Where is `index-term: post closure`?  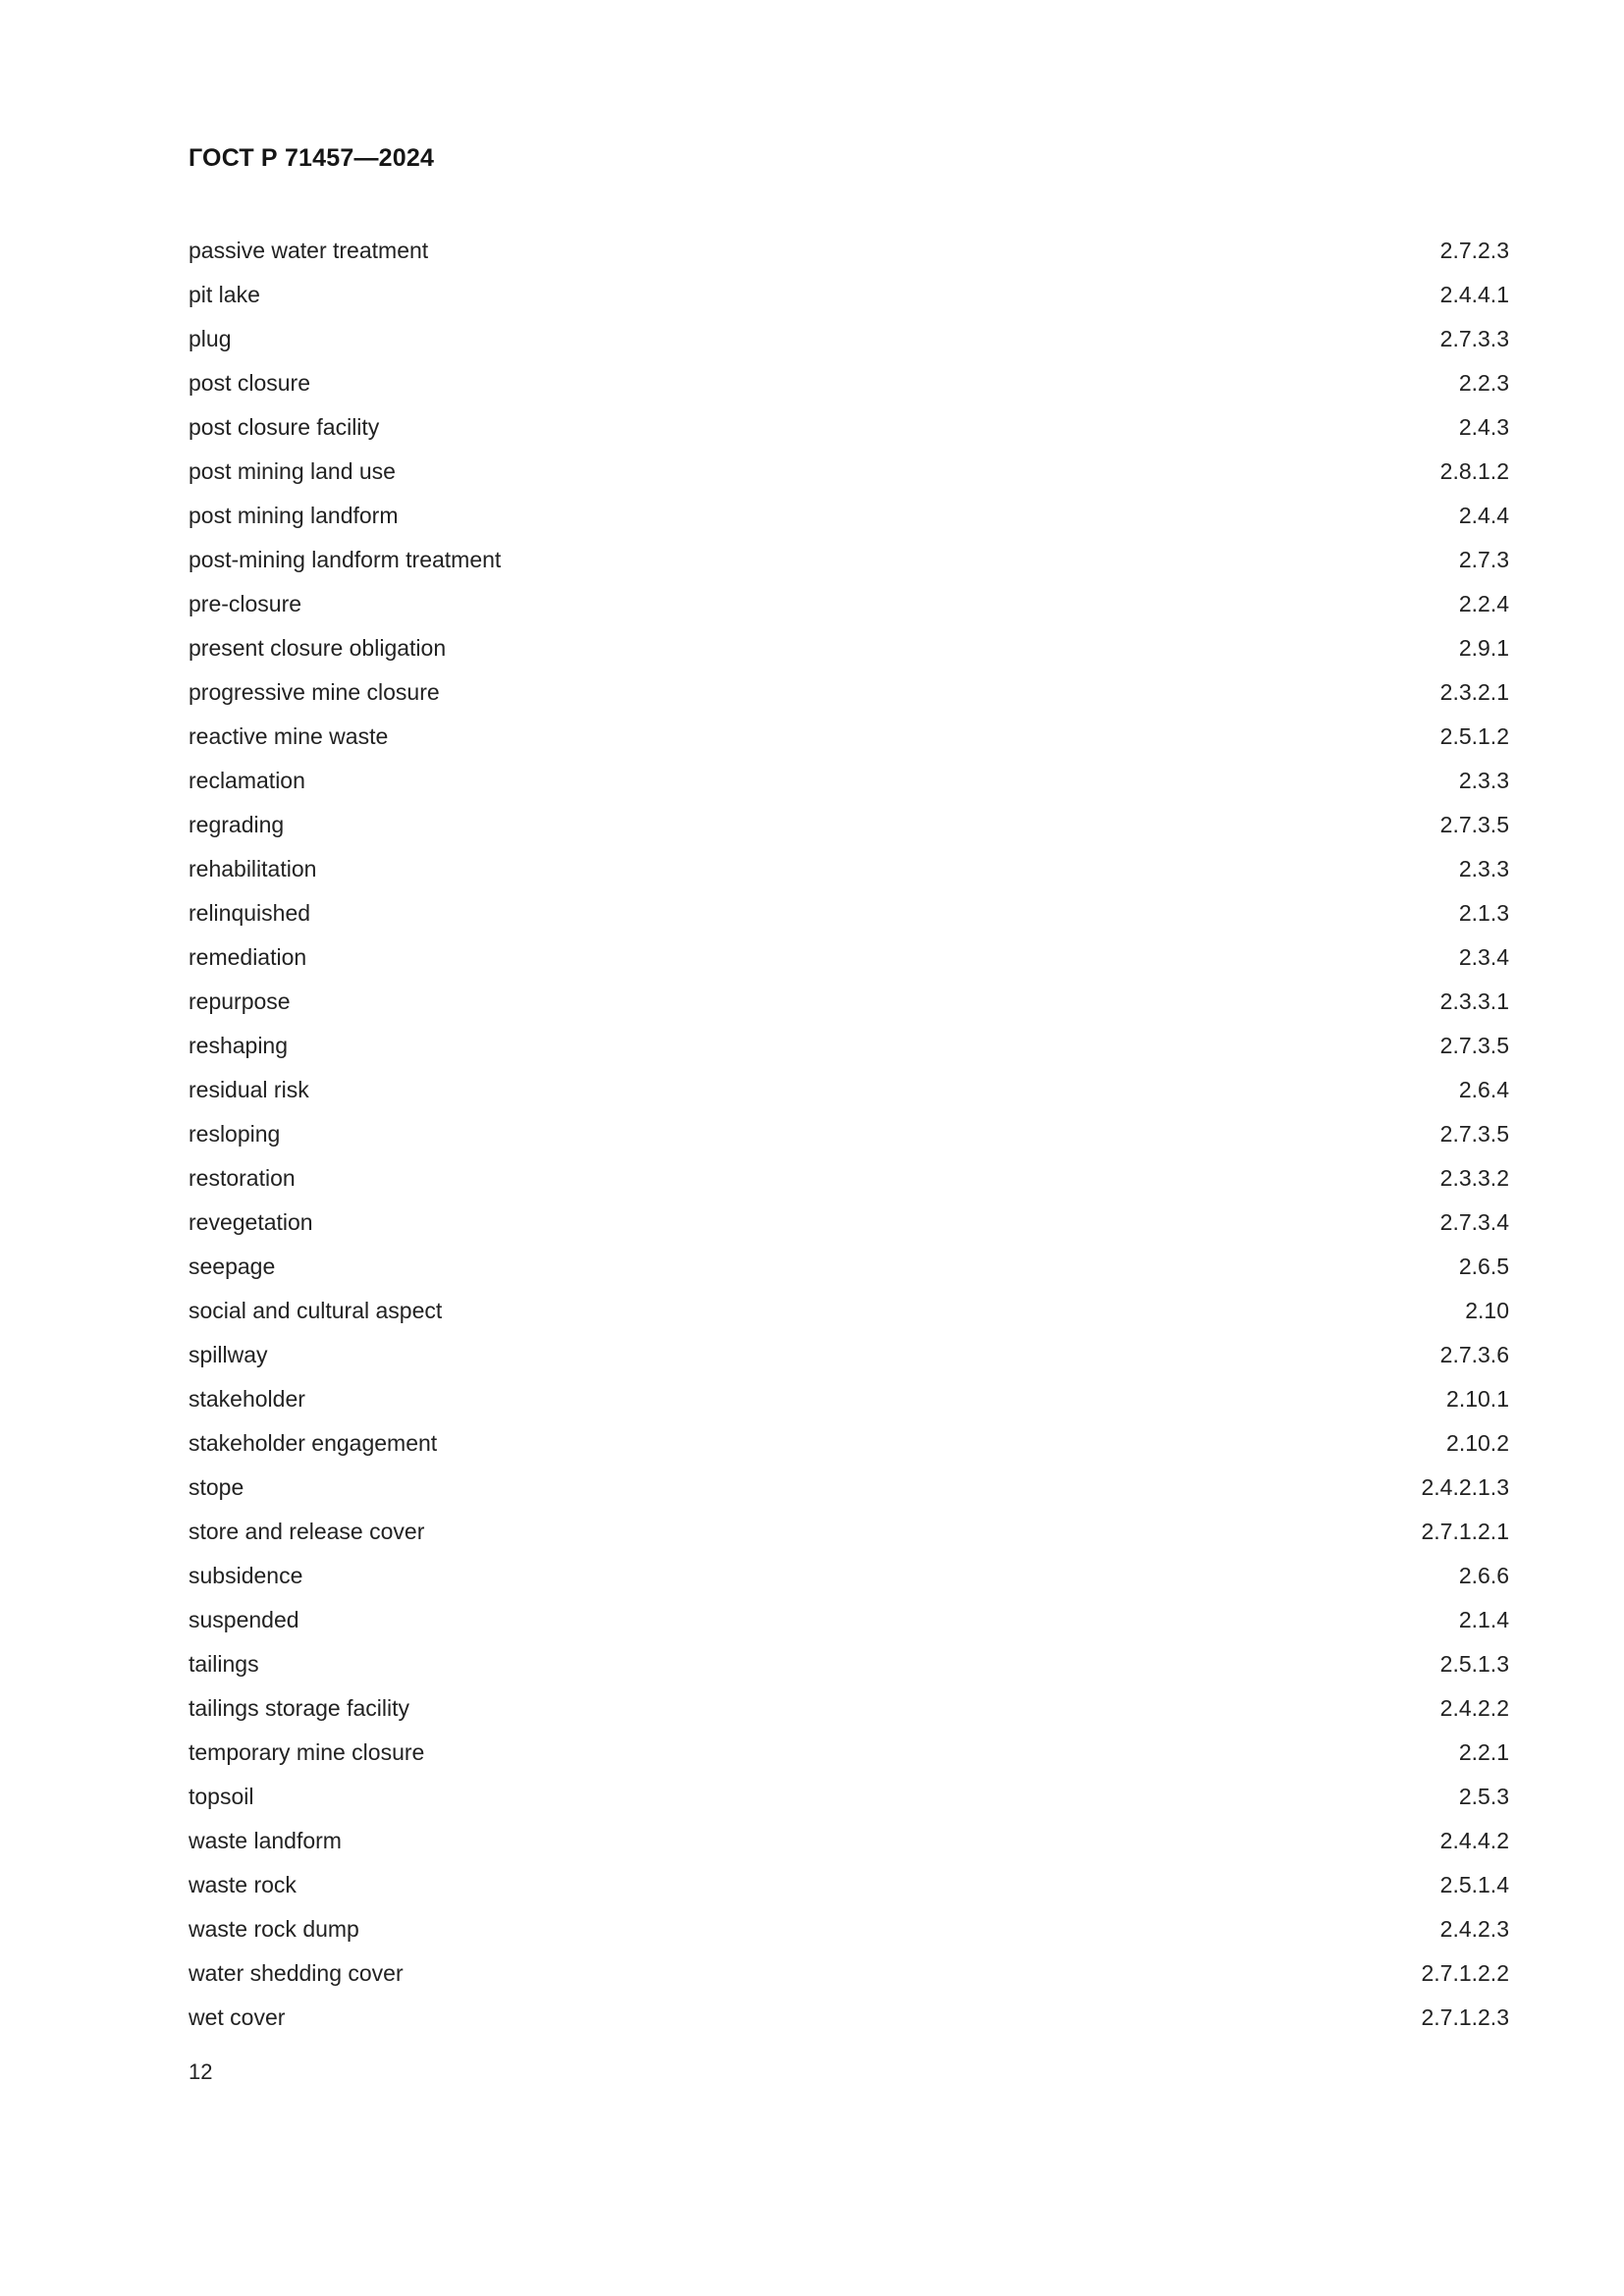
index-term: post closure is located at coordinates (250, 383).